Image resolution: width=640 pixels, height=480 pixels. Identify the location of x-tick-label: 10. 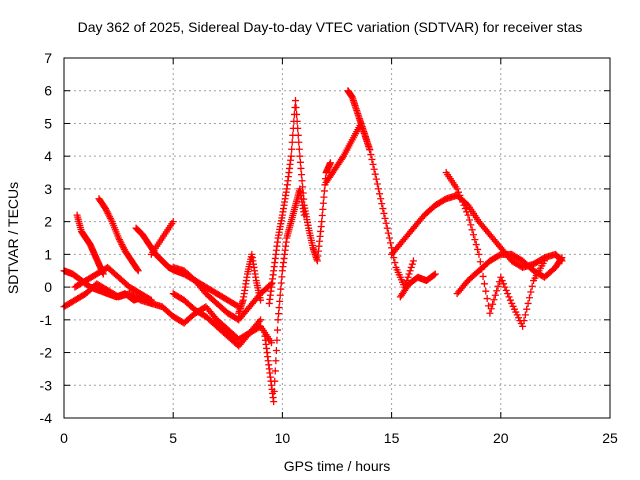
(283, 438).